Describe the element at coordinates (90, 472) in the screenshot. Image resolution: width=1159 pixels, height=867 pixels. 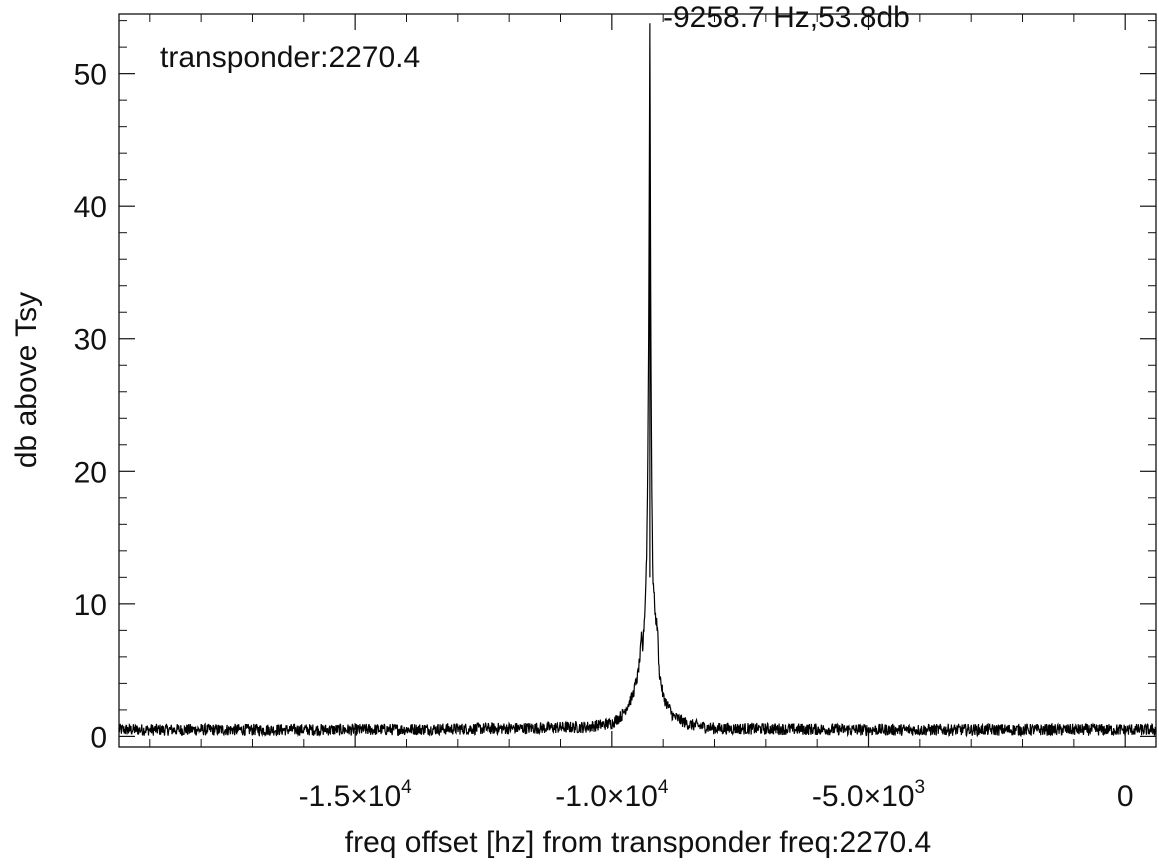
I see `y-tick-label: 20` at that location.